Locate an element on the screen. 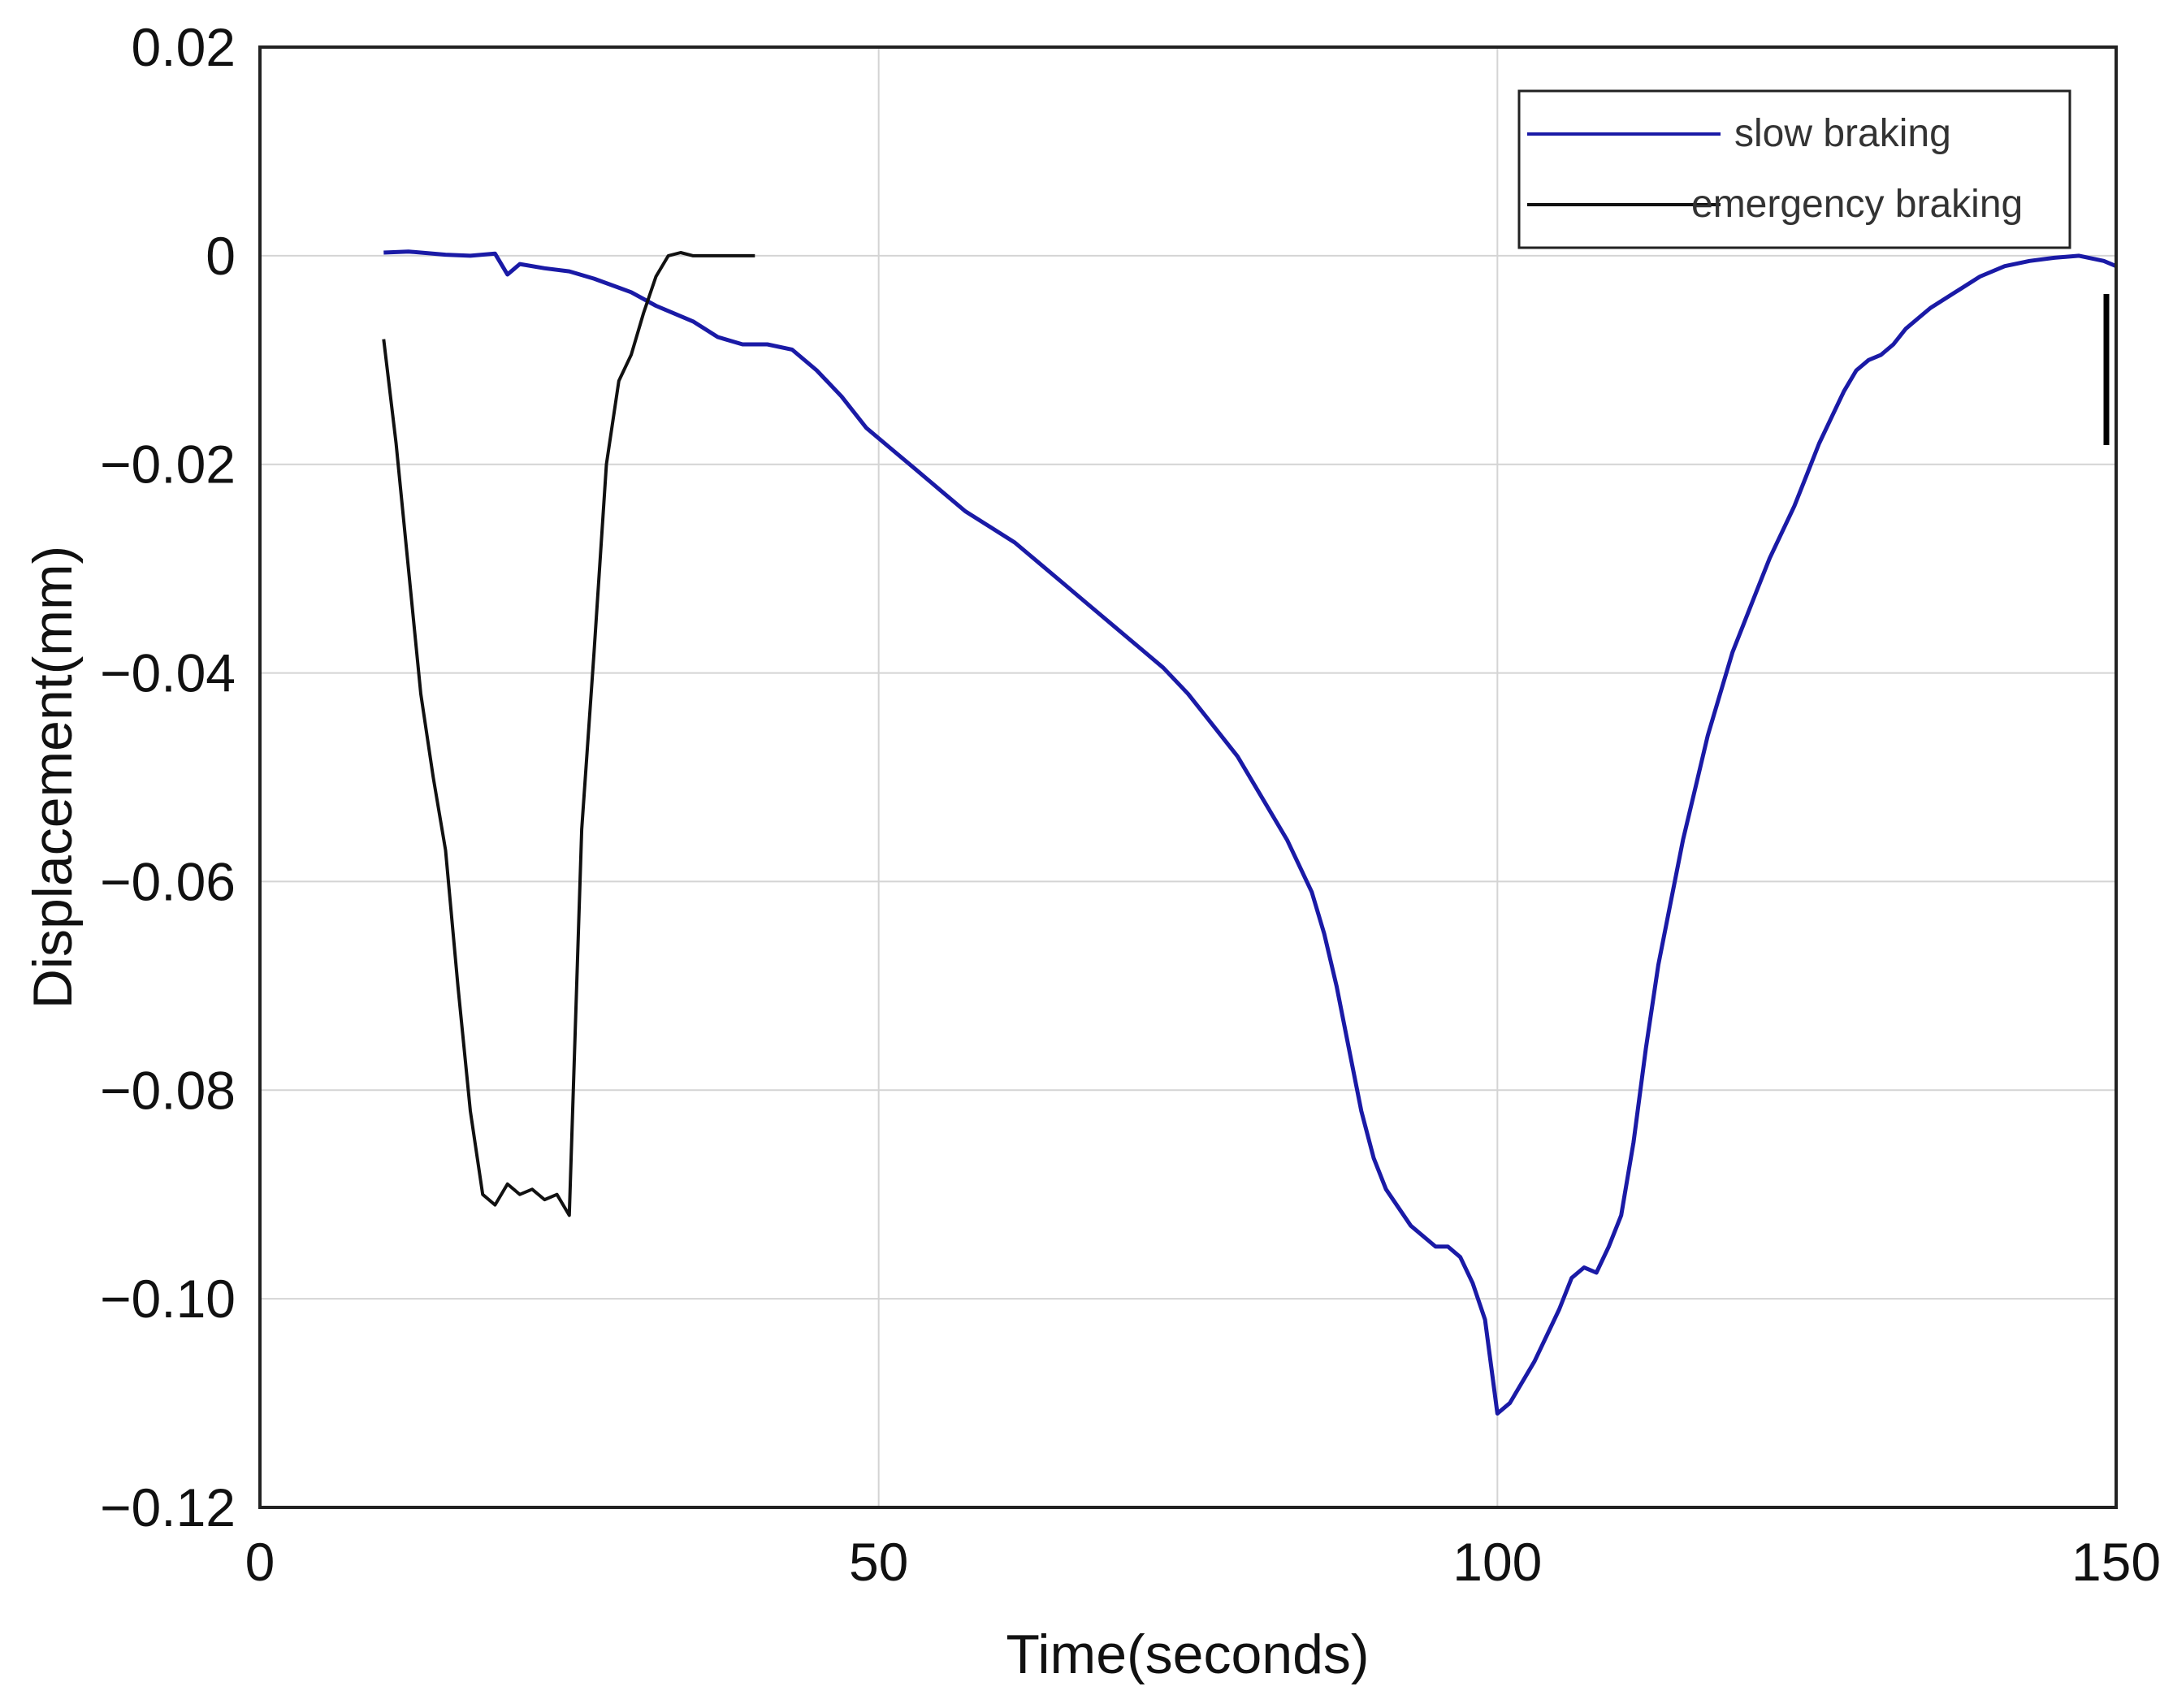  y-axis-title: Displacement(mm) is located at coordinates (53, 778).